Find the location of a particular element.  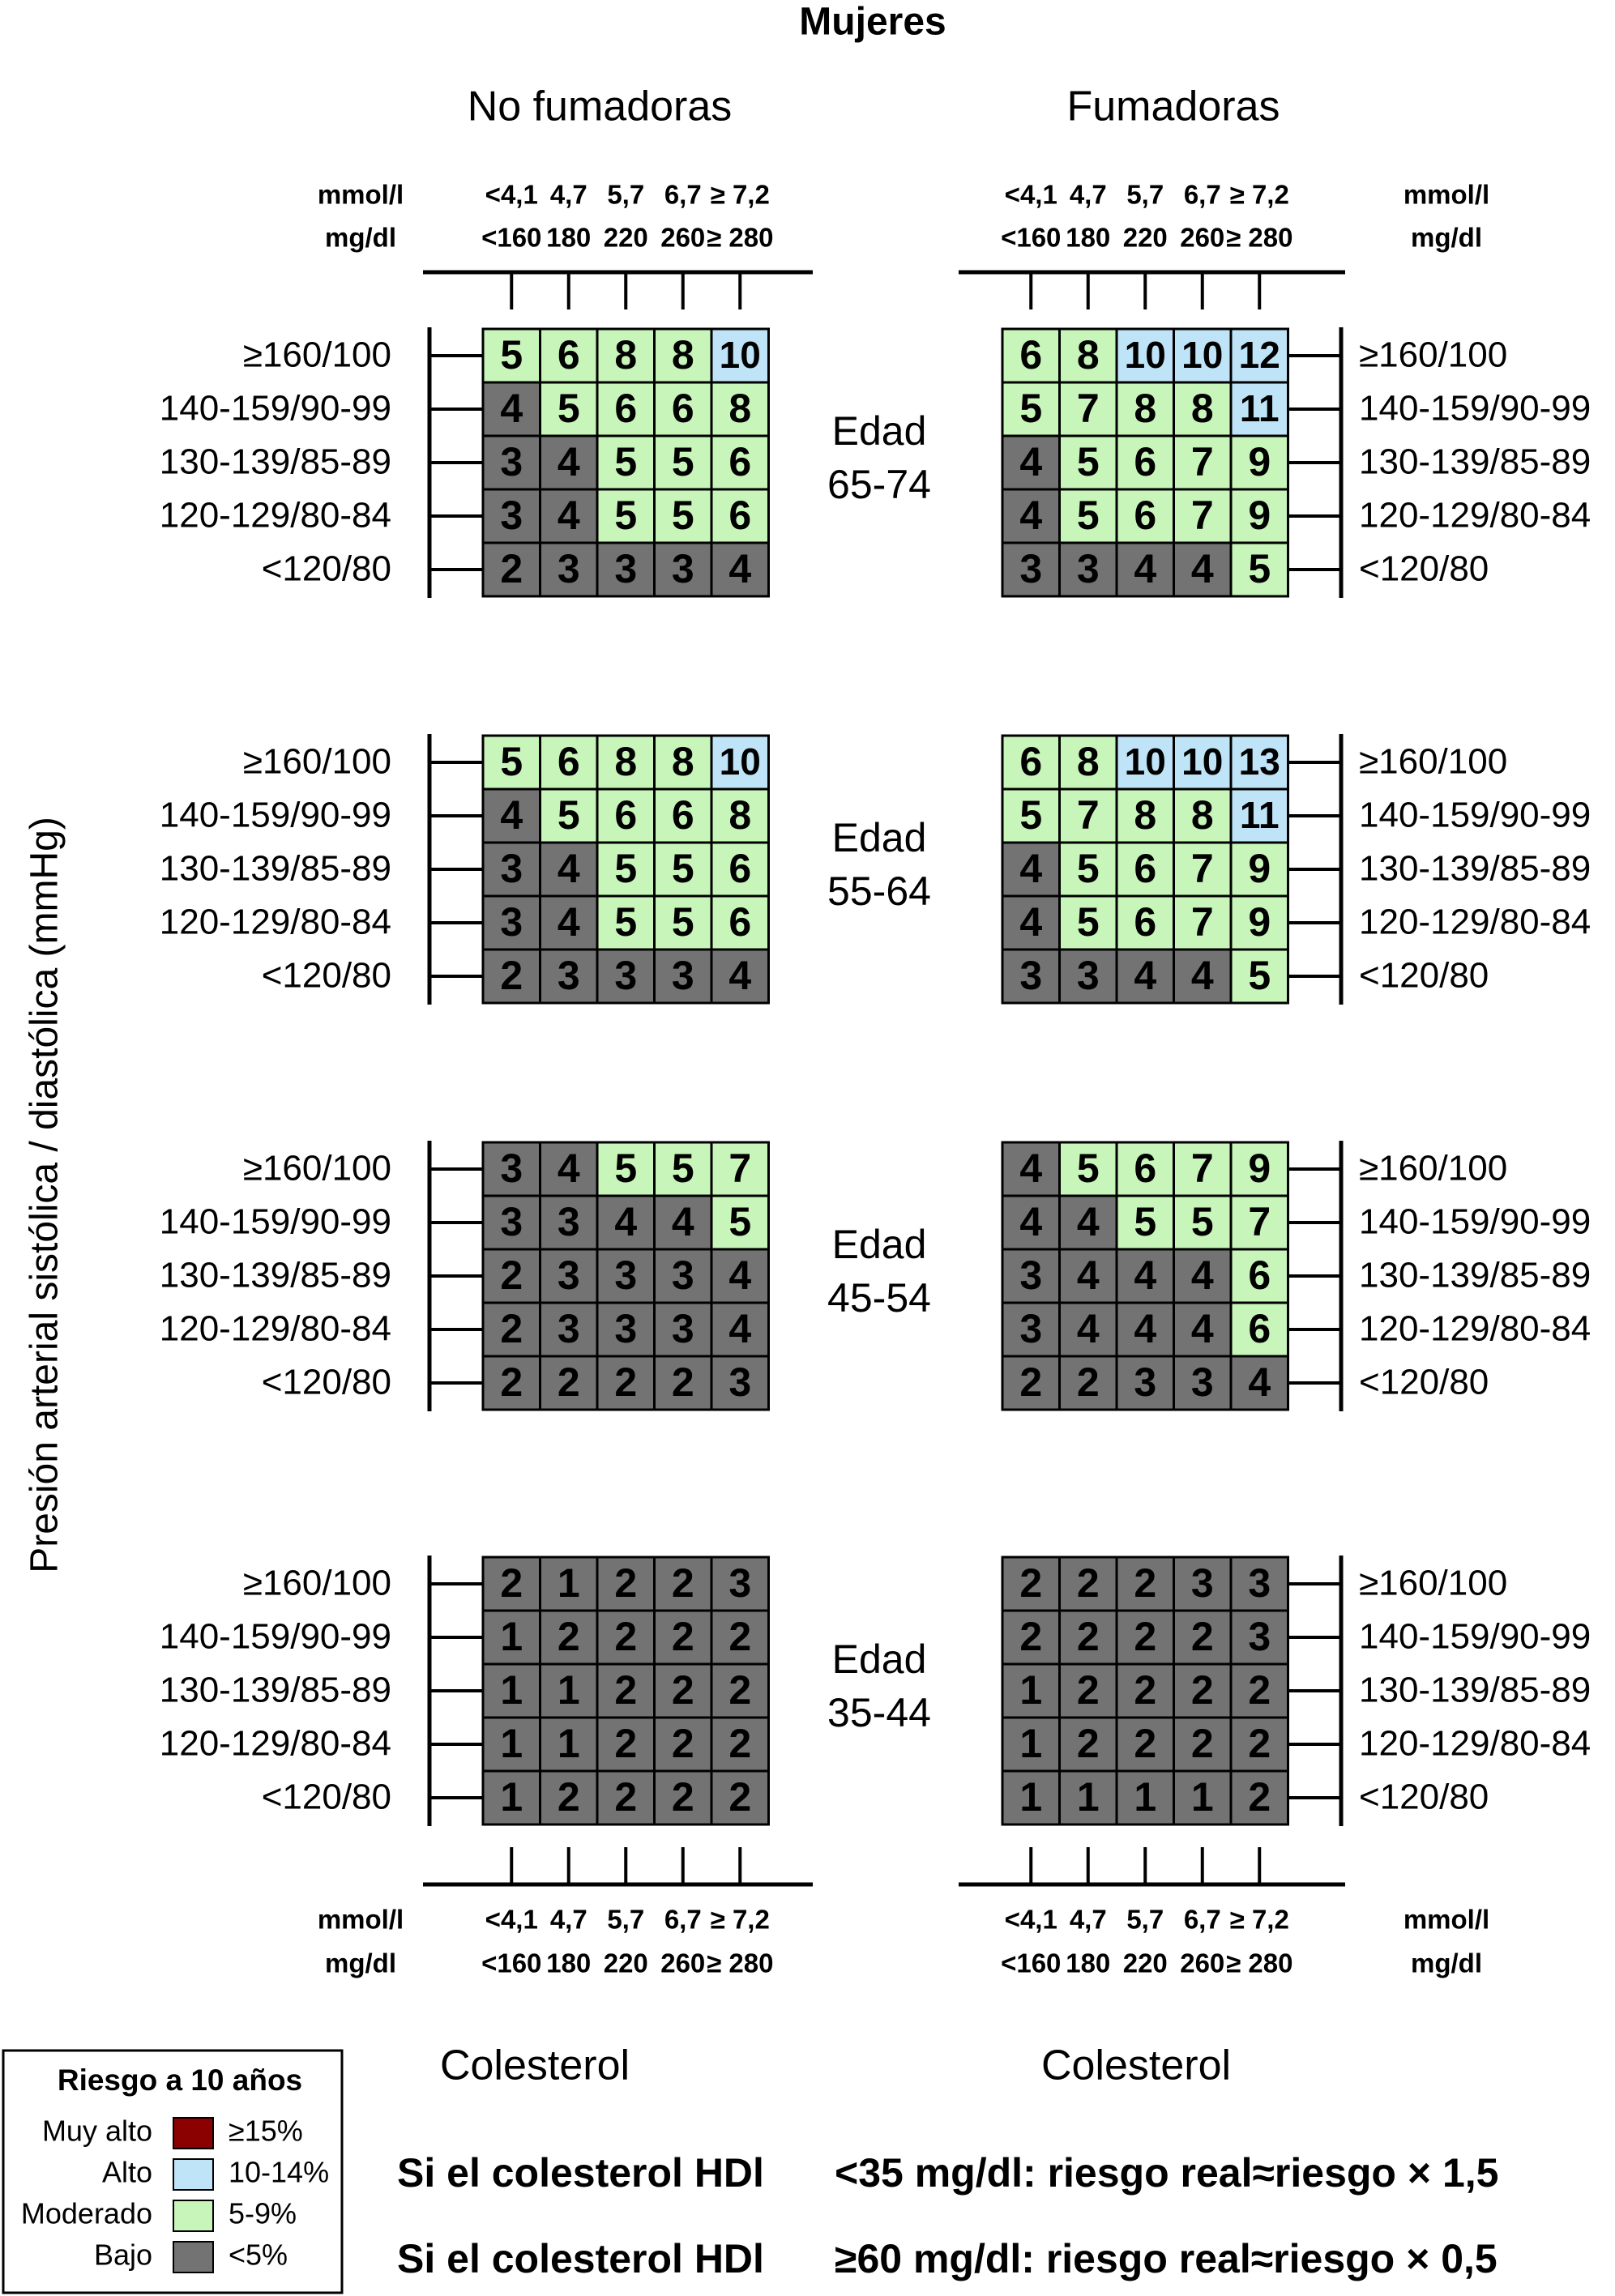

cholesterol-mgdl-label: 260 is located at coordinates (1202, 238).